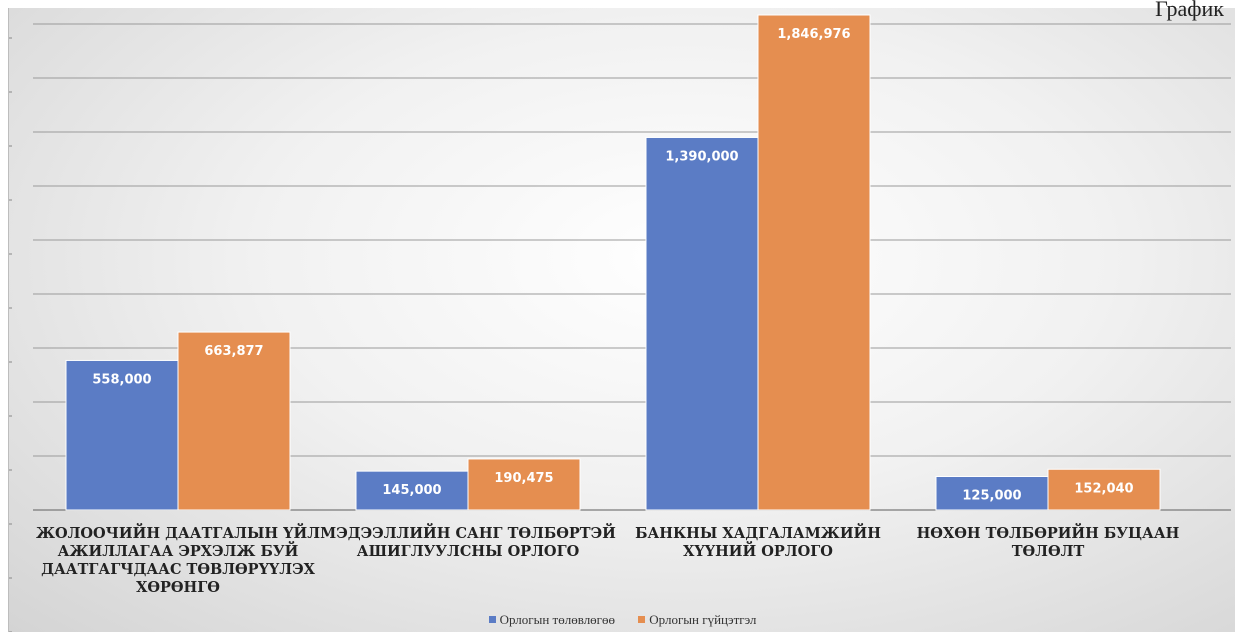 The height and width of the screenshot is (632, 1235). What do you see at coordinates (468, 532) in the screenshot?
I see `category-label: МЭДЭЭЛЛИЙН САНГ ТӨЛБӨРТЭЙ` at bounding box center [468, 532].